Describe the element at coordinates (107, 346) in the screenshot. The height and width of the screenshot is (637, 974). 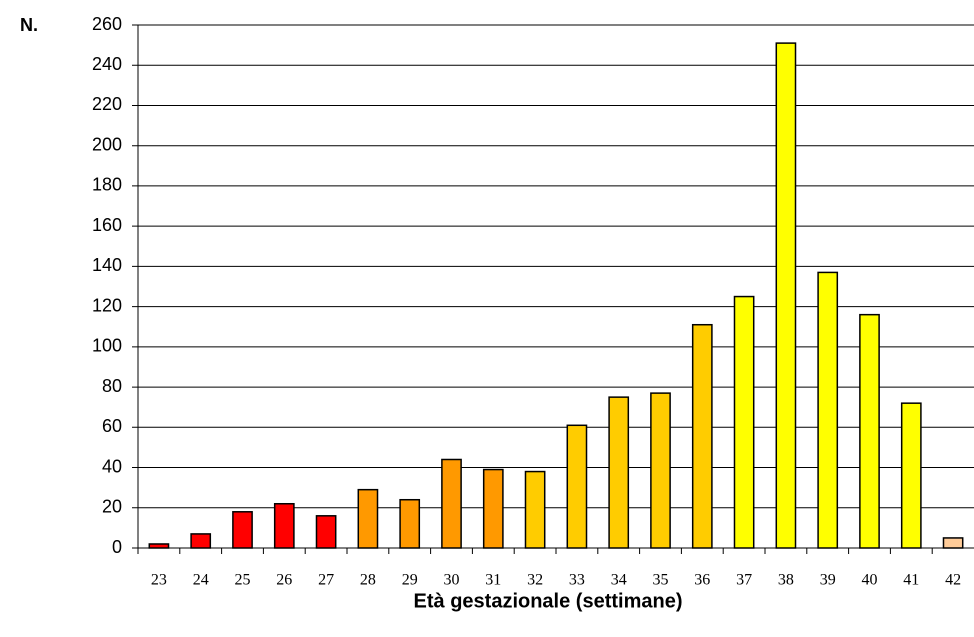
I see `y-tick-label: 100` at that location.